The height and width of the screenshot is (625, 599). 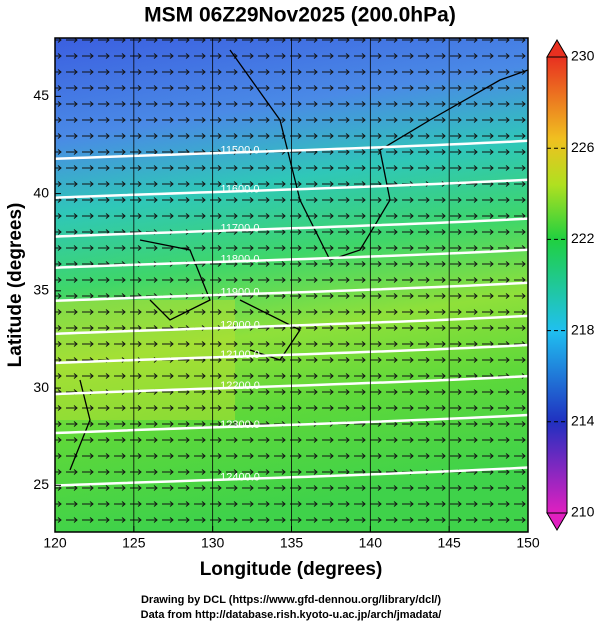 What do you see at coordinates (240, 386) in the screenshot?
I see `contour-label: 12200.0` at bounding box center [240, 386].